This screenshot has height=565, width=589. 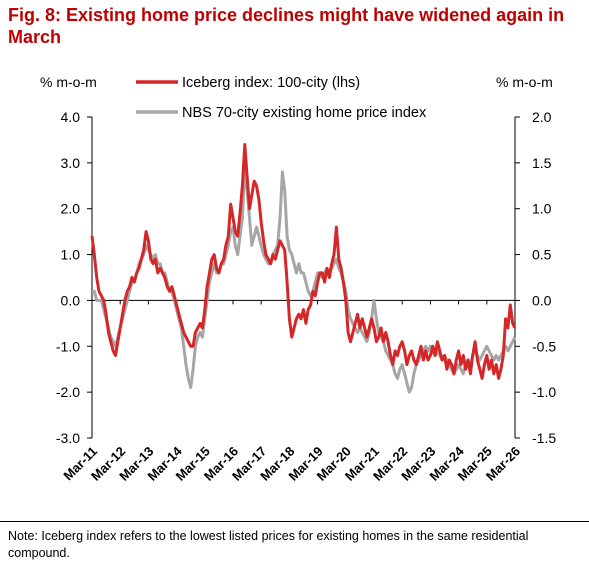 What do you see at coordinates (544, 392) in the screenshot?
I see `right-tick-label: -1.0` at bounding box center [544, 392].